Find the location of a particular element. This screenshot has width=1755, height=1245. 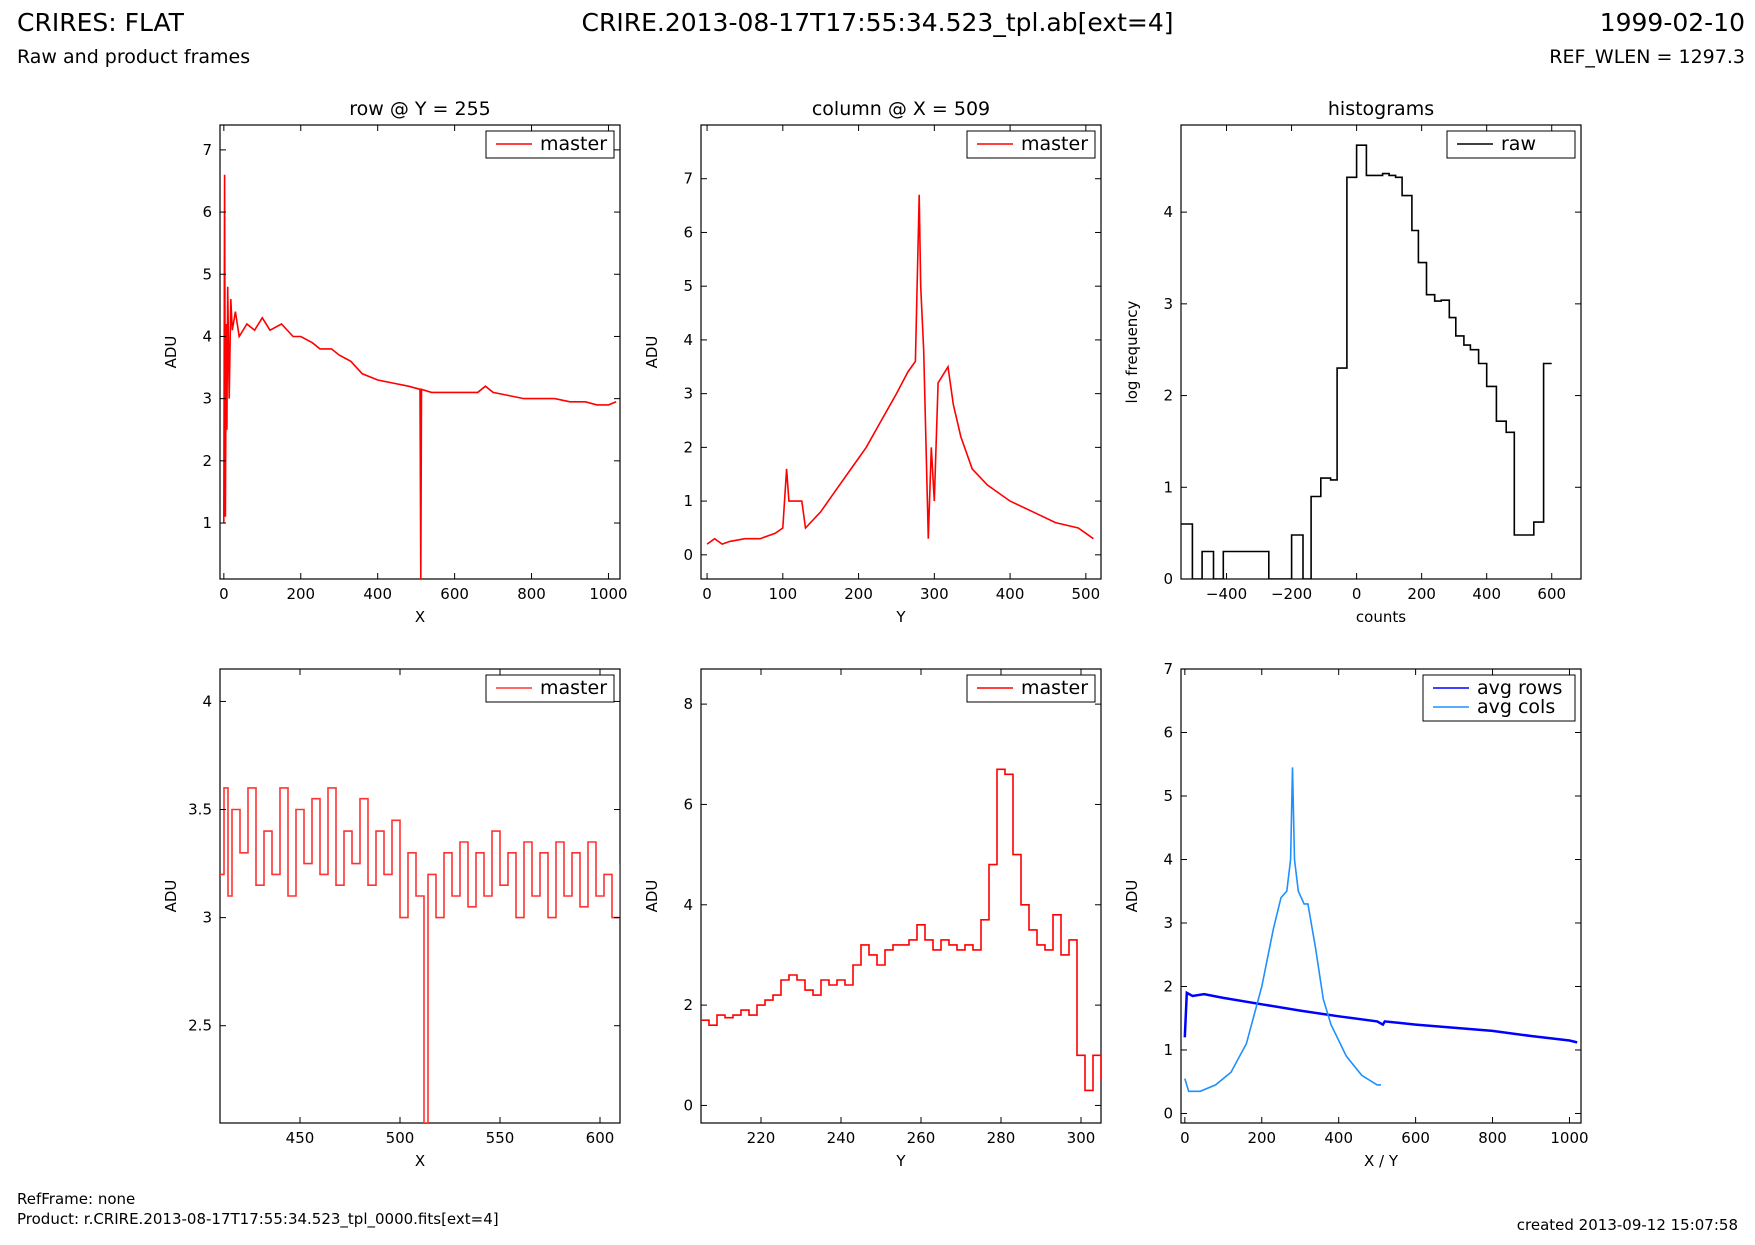

x-tick-label: 240 is located at coordinates (841, 1138).